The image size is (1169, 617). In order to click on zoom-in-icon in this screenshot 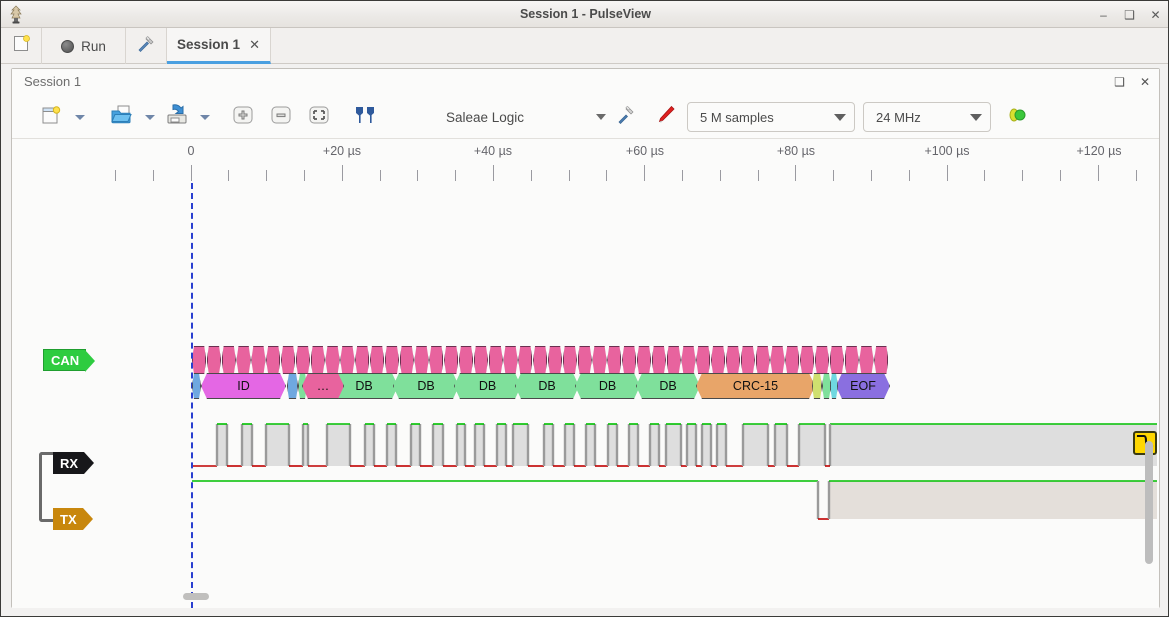, I will do `click(243, 117)`.